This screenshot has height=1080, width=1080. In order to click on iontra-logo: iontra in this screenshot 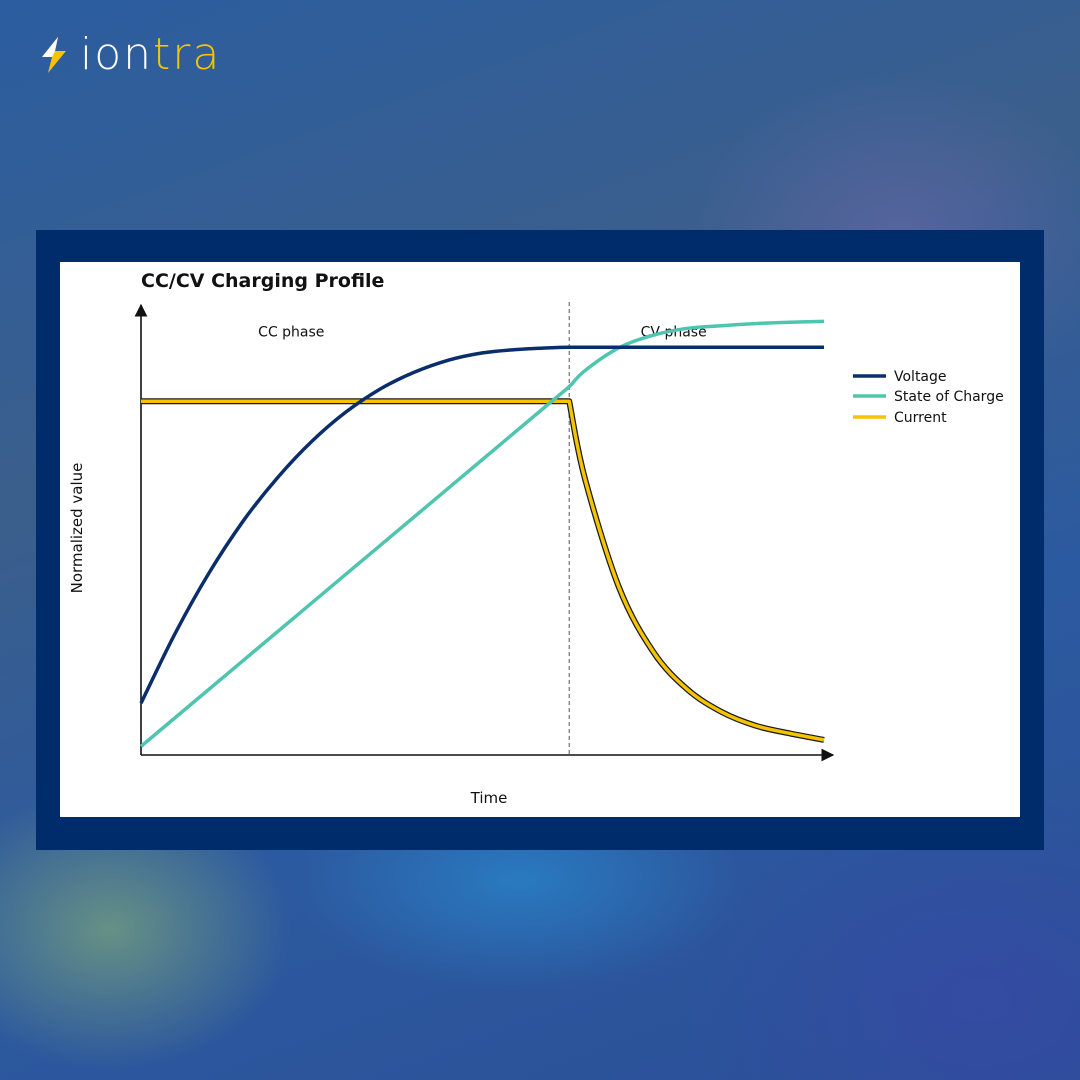, I will do `click(128, 55)`.